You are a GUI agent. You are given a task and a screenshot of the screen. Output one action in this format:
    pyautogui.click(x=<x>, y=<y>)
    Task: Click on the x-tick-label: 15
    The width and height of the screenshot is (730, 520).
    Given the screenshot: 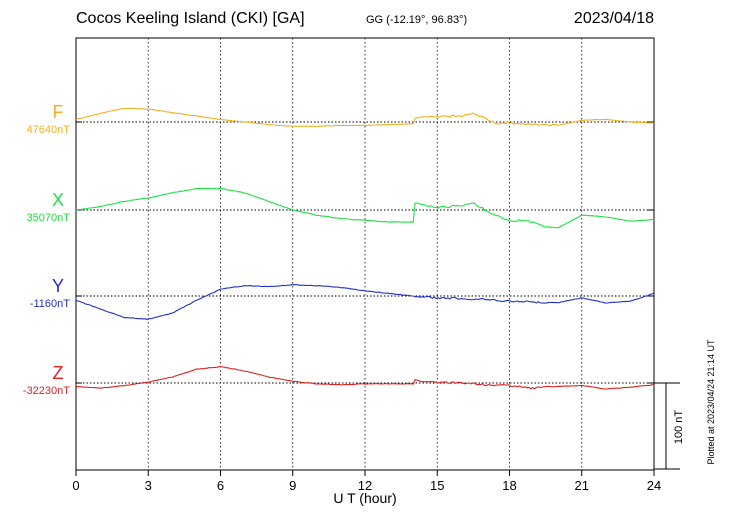 What is the action you would take?
    pyautogui.click(x=437, y=485)
    